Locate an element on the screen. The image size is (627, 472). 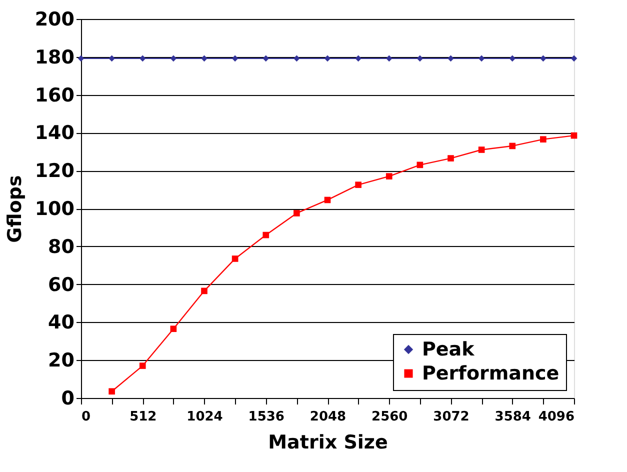
y-tick-label: 160 is located at coordinates (54, 95).